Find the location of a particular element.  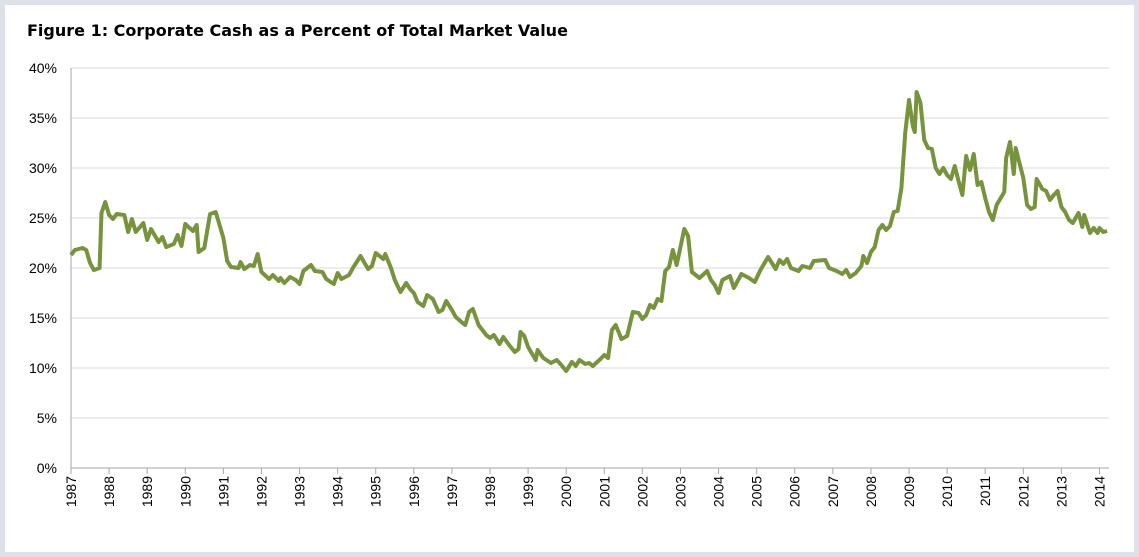

y-tick-label: 20% is located at coordinates (43, 268).